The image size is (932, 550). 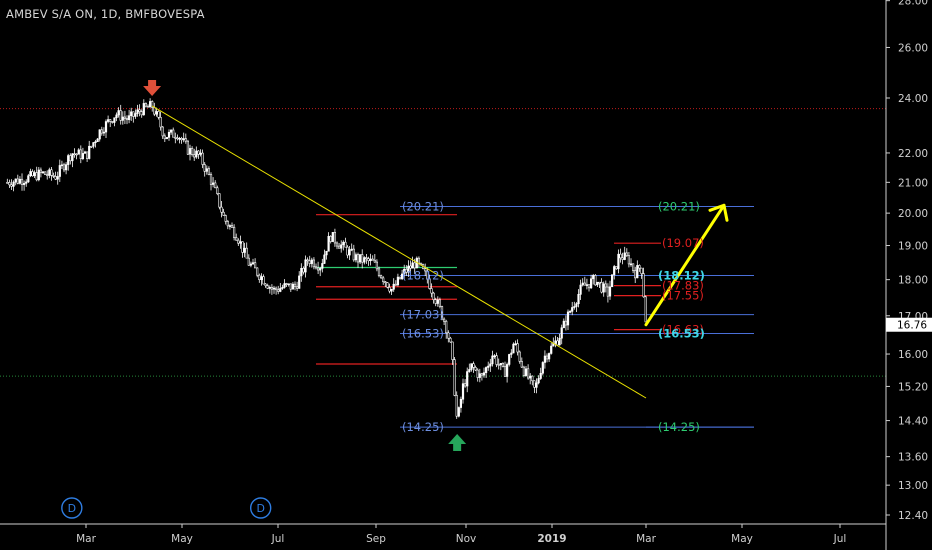 I want to click on dividend-event-label: D, so click(x=72, y=508).